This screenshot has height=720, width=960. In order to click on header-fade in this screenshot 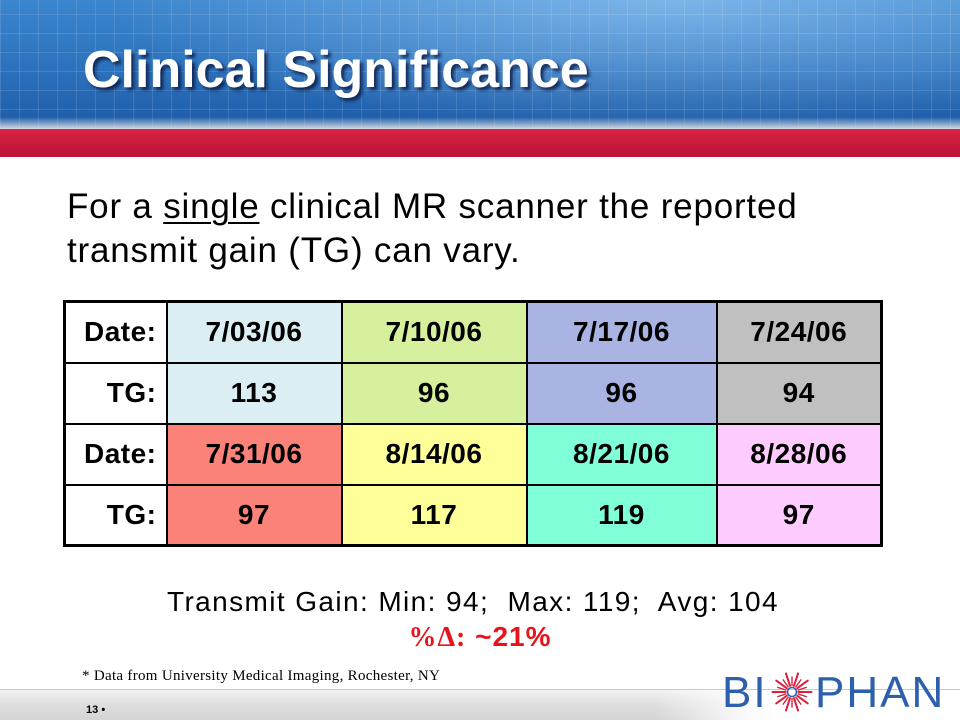, I will do `click(480, 123)`.